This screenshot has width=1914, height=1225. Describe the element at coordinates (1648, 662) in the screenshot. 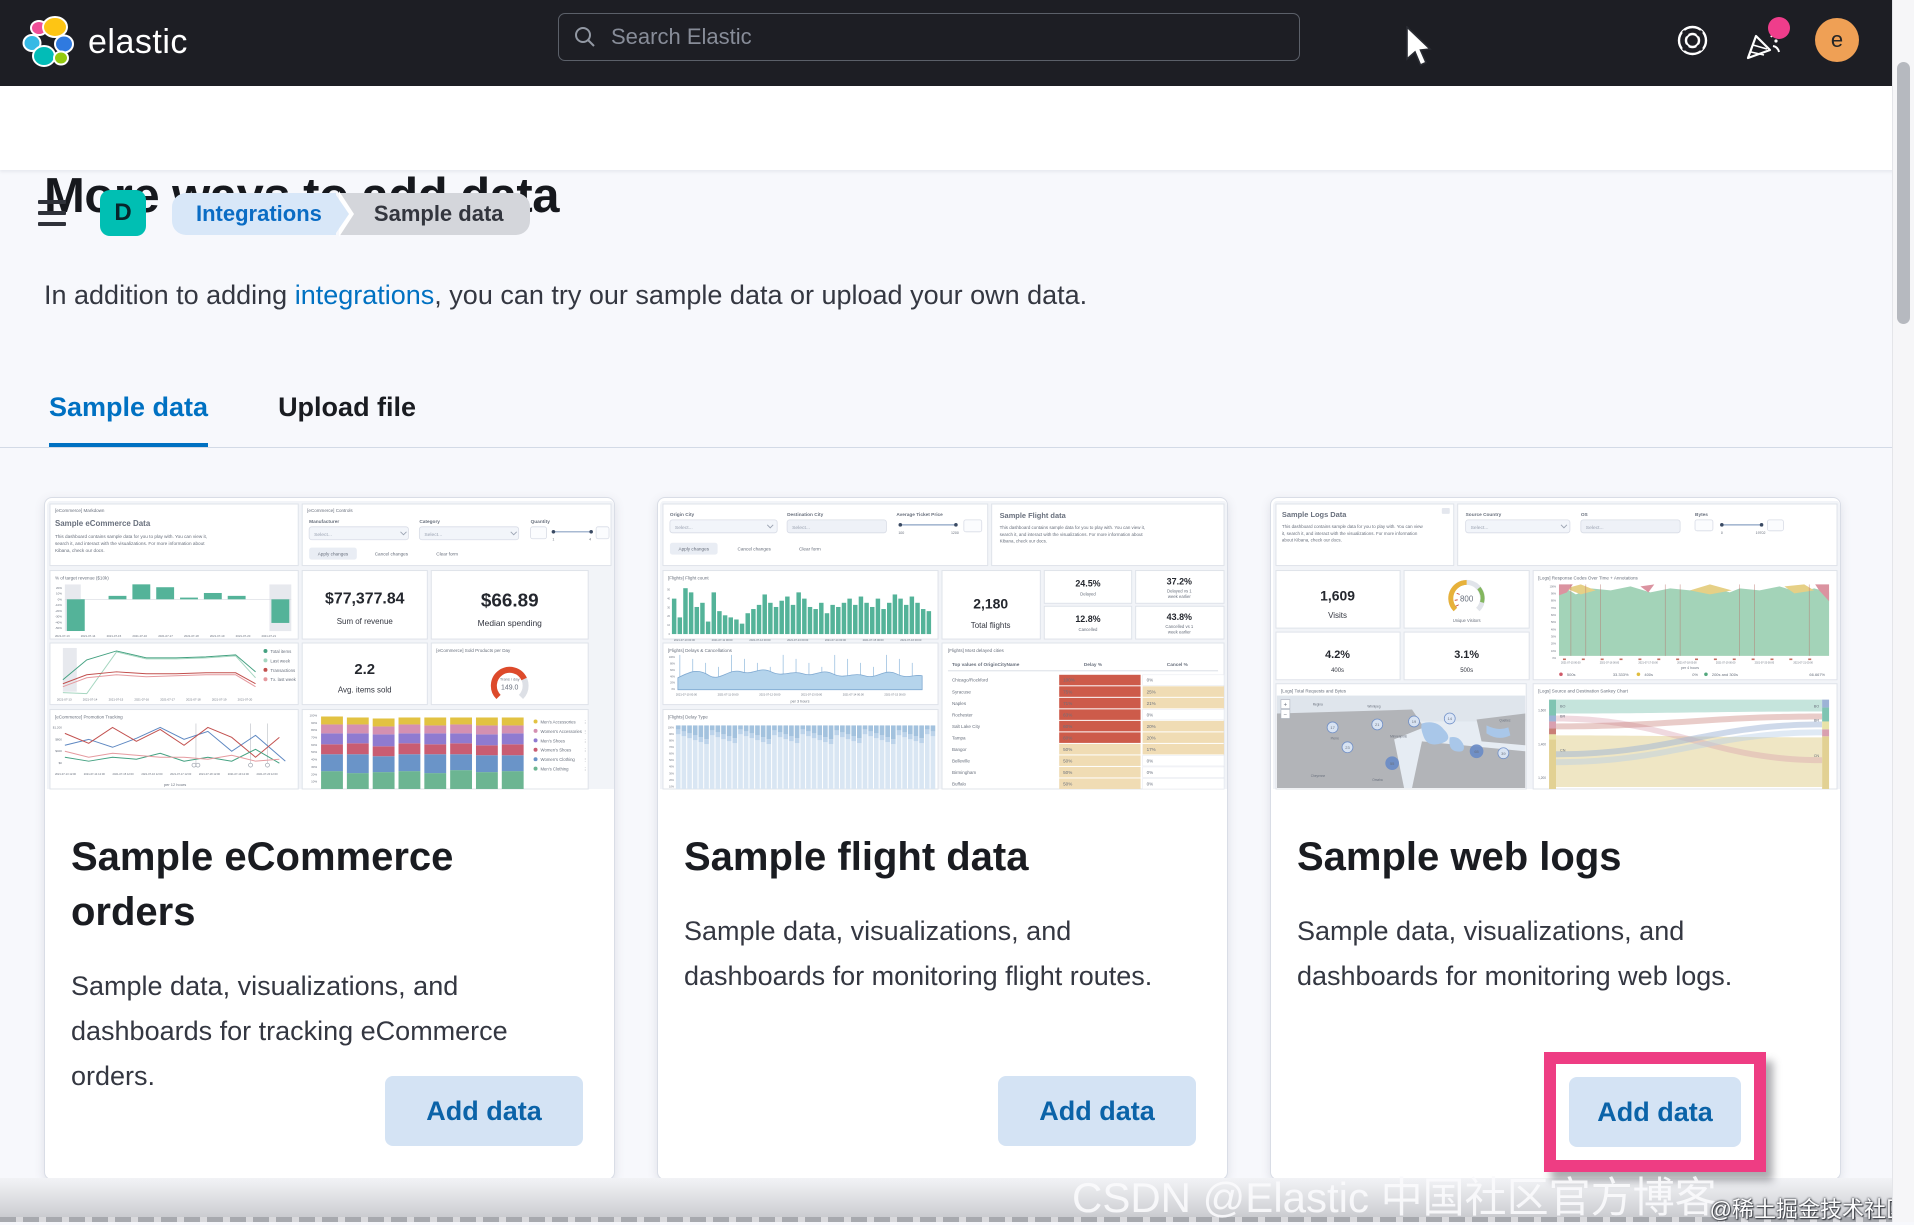

I see `svg-text: 2021-07-17 00:00` at that location.